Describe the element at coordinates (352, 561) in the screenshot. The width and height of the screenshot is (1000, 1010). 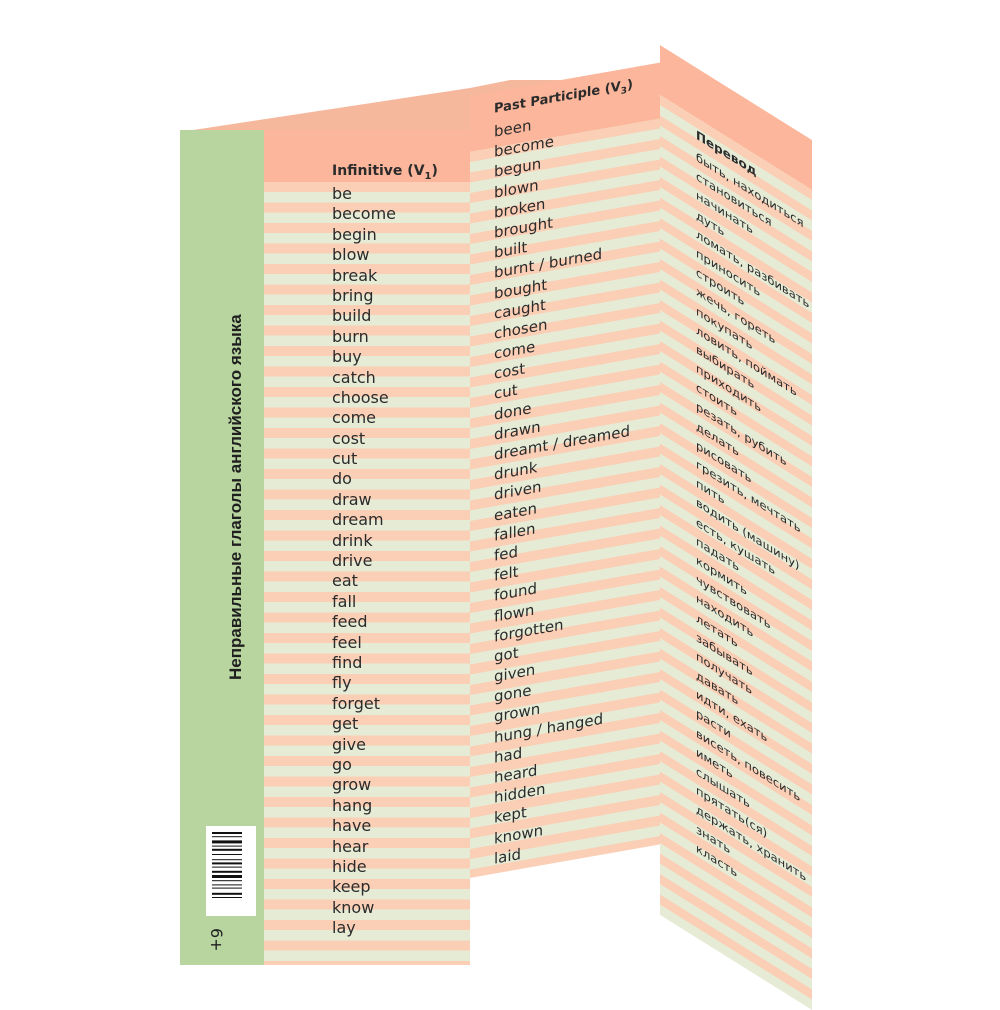
I see `list-item: drive` at that location.